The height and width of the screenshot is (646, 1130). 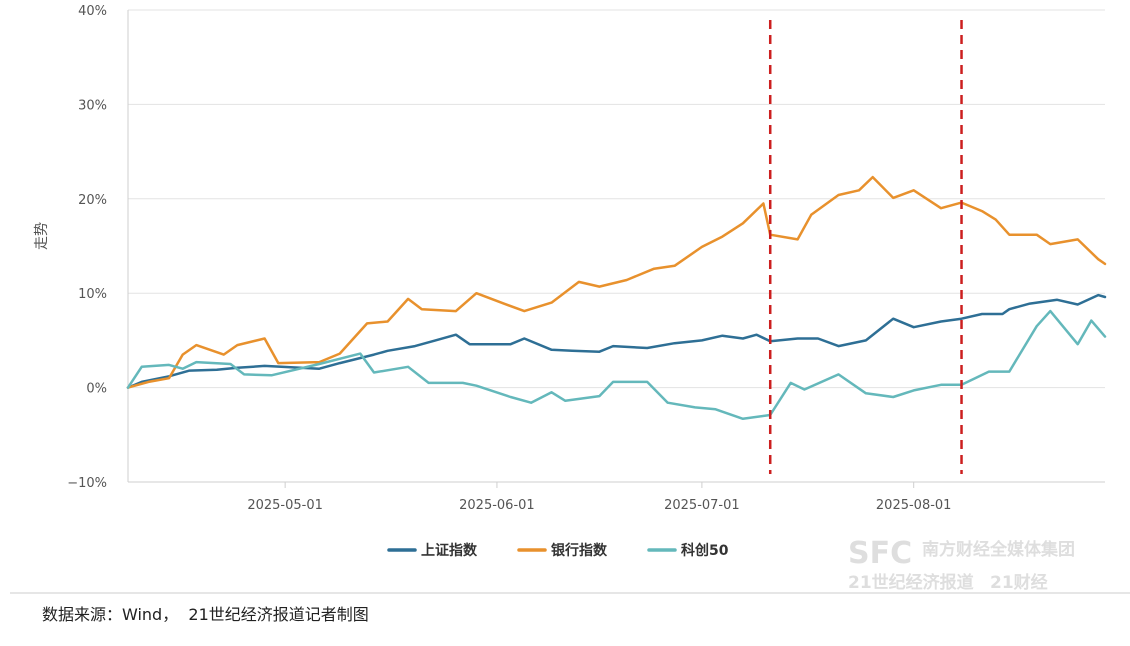 What do you see at coordinates (497, 505) in the screenshot?
I see `x-tick-label: 2025-06-01` at bounding box center [497, 505].